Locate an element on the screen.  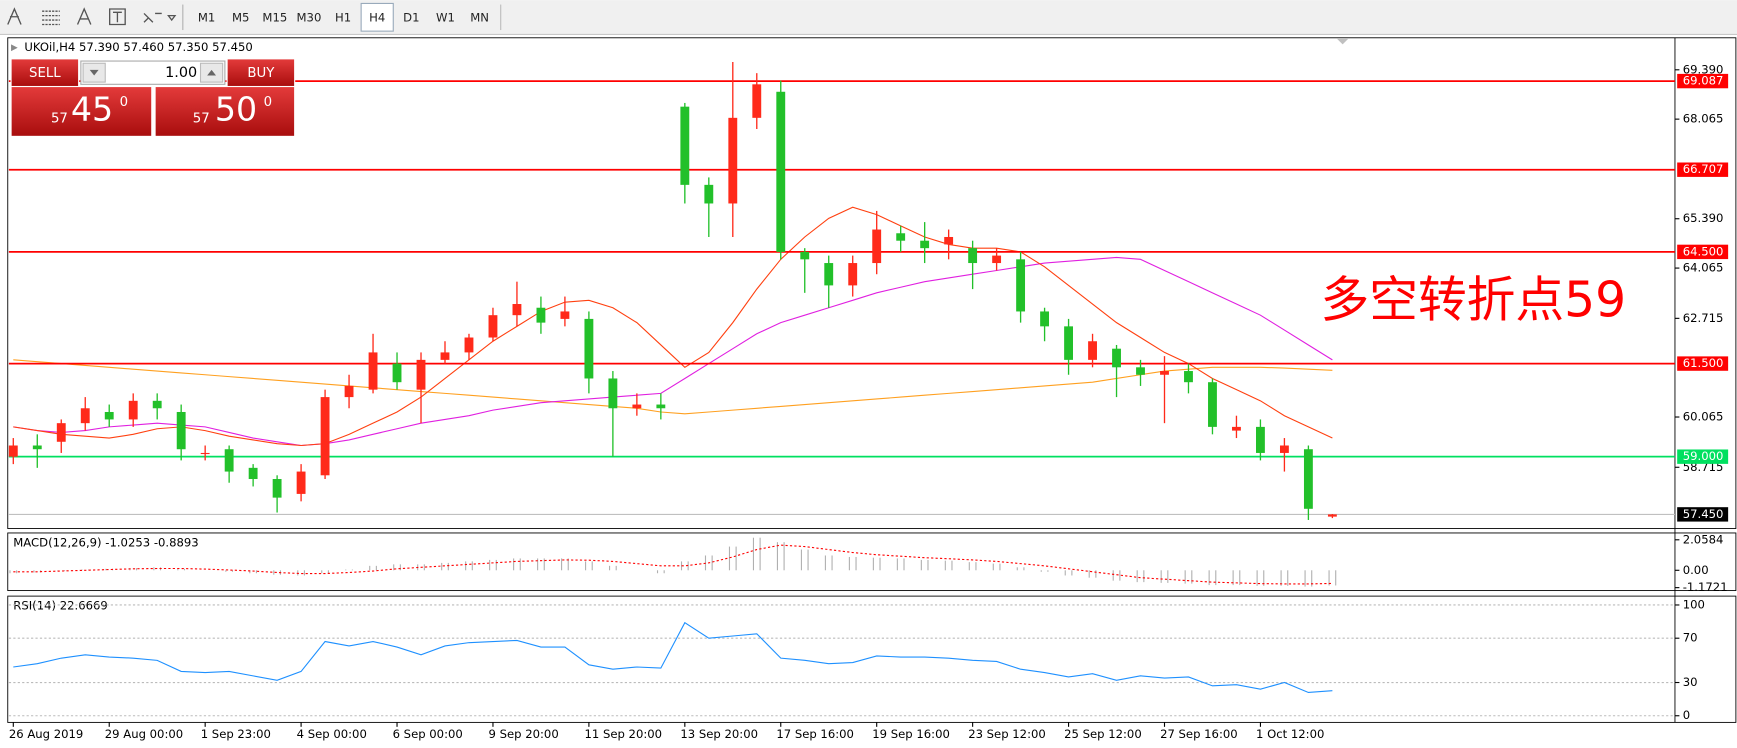
timeframe-label: M30 is located at coordinates (309, 17).